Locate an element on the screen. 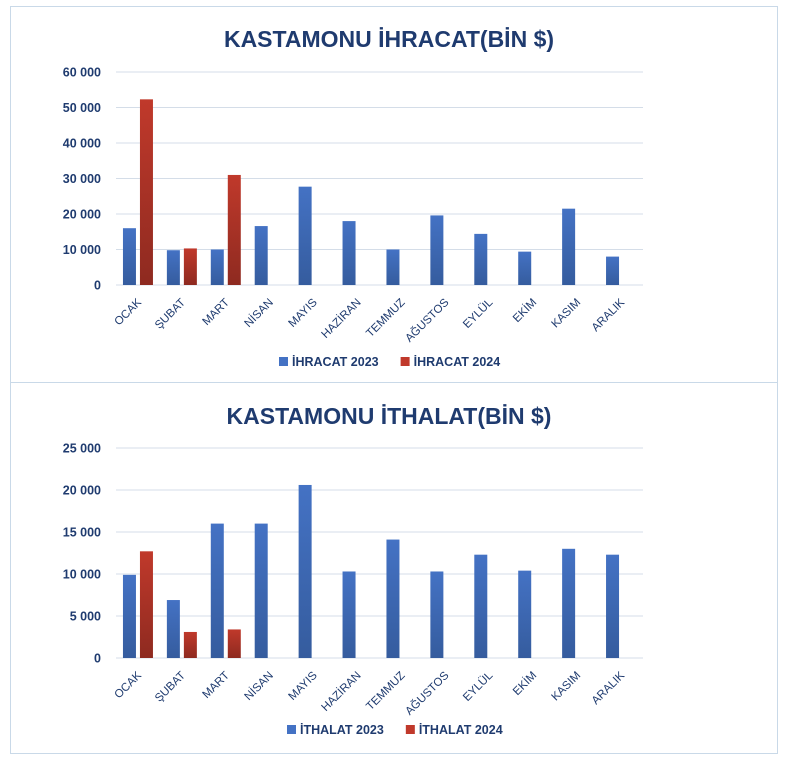 This screenshot has width=794, height=768. bar-i̇thalat-2023-8 is located at coordinates (481, 606).